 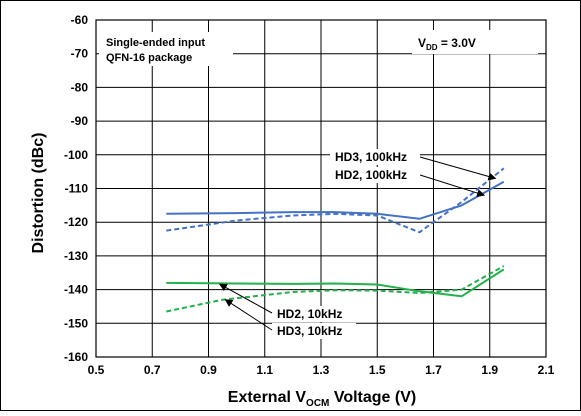 What do you see at coordinates (80, 20) in the screenshot?
I see `y-tick-label: -60` at bounding box center [80, 20].